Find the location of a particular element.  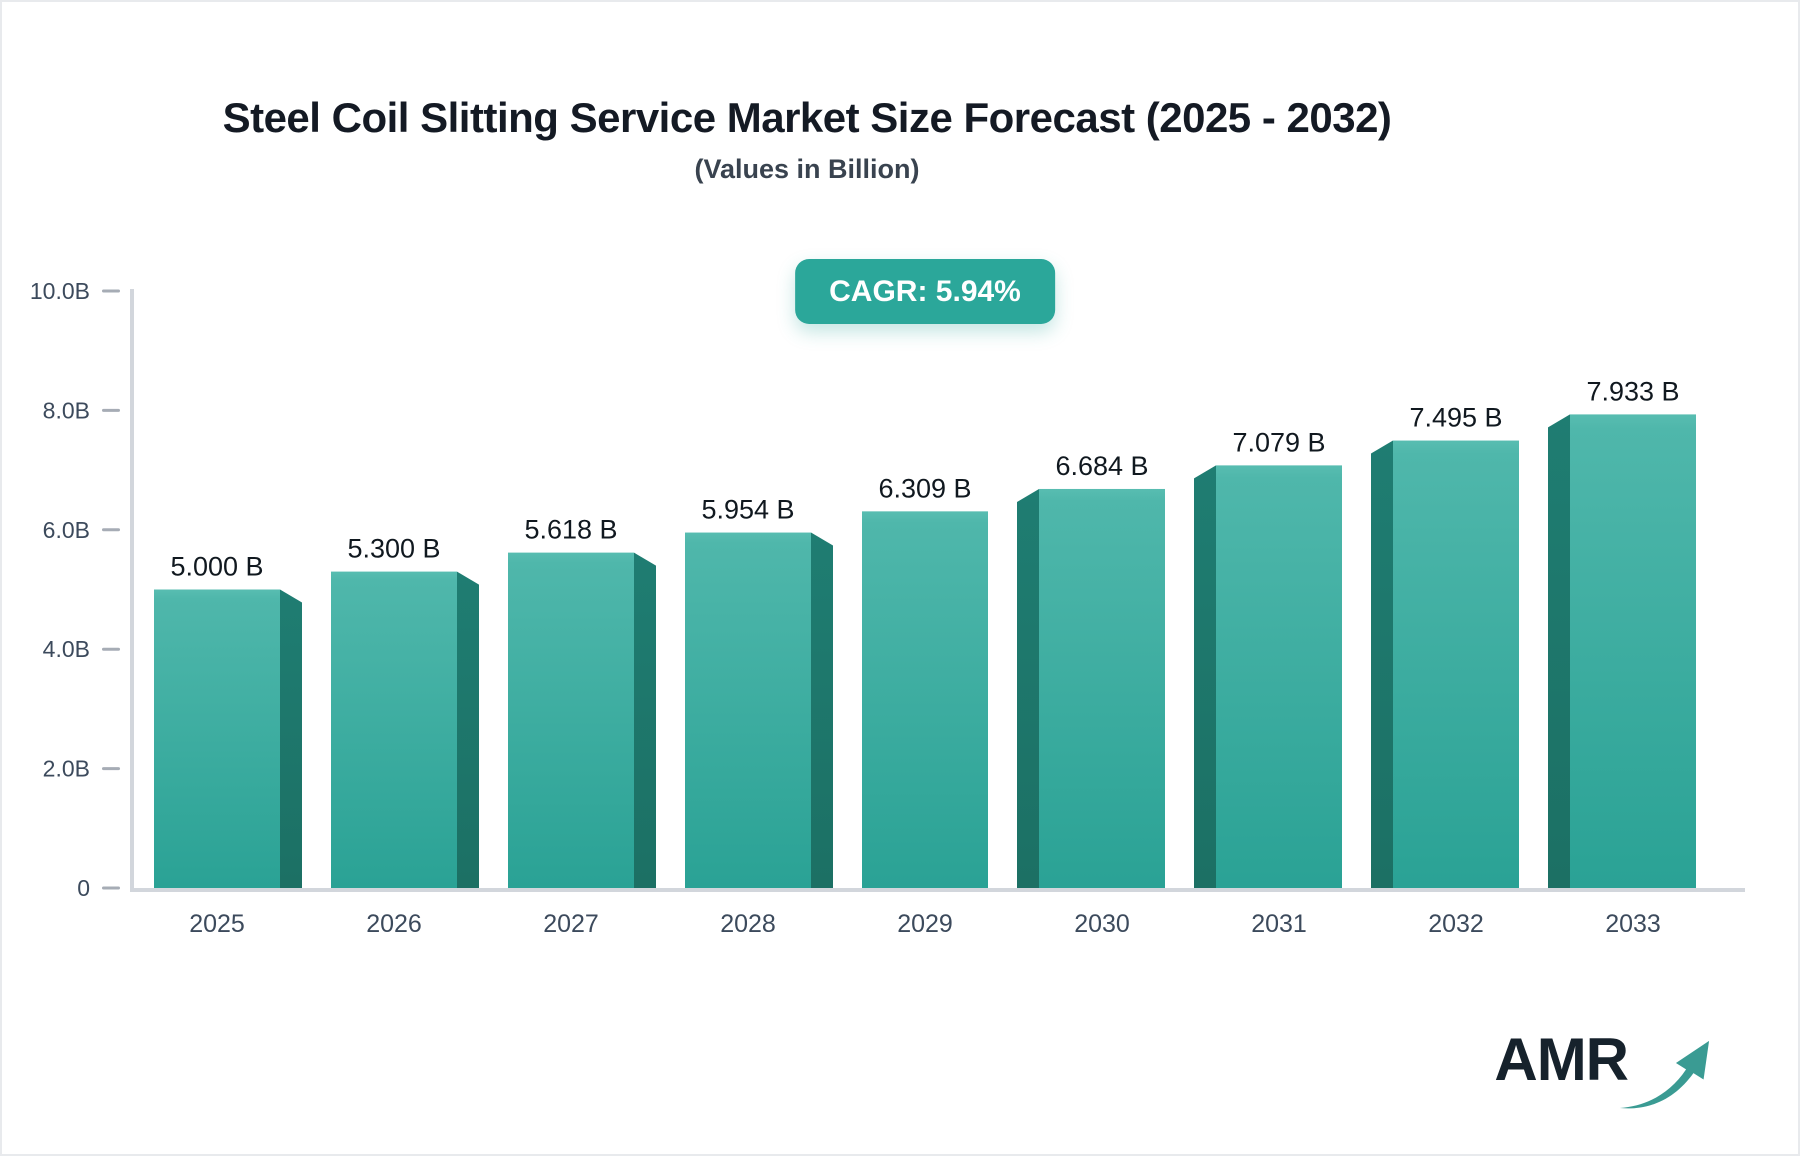

bar-2031 is located at coordinates (1279, 676).